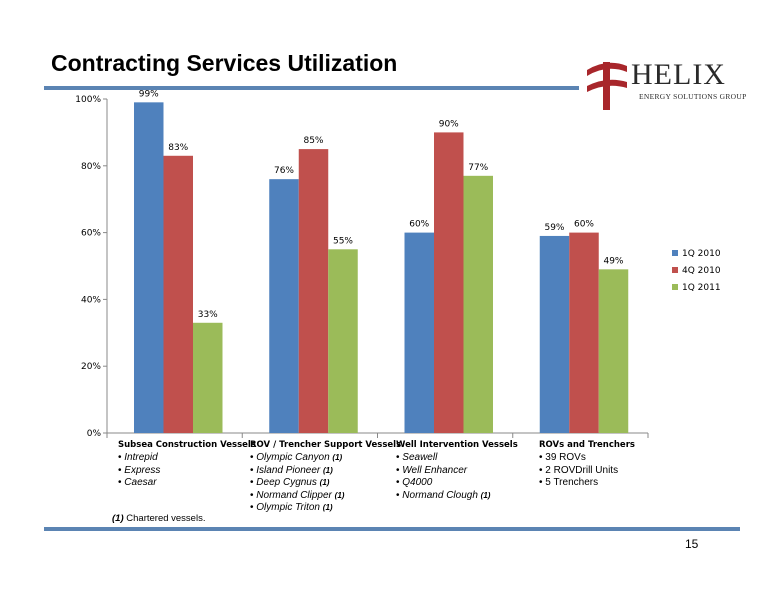  Describe the element at coordinates (420, 457) in the screenshot. I see `asset-name: Seawell` at that location.